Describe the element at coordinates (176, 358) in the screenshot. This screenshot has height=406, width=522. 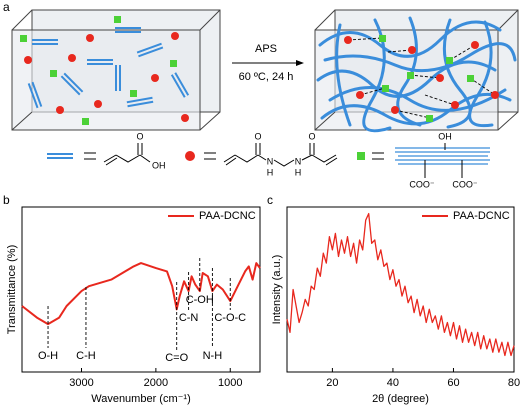
I see `annotation-label: C=O` at that location.